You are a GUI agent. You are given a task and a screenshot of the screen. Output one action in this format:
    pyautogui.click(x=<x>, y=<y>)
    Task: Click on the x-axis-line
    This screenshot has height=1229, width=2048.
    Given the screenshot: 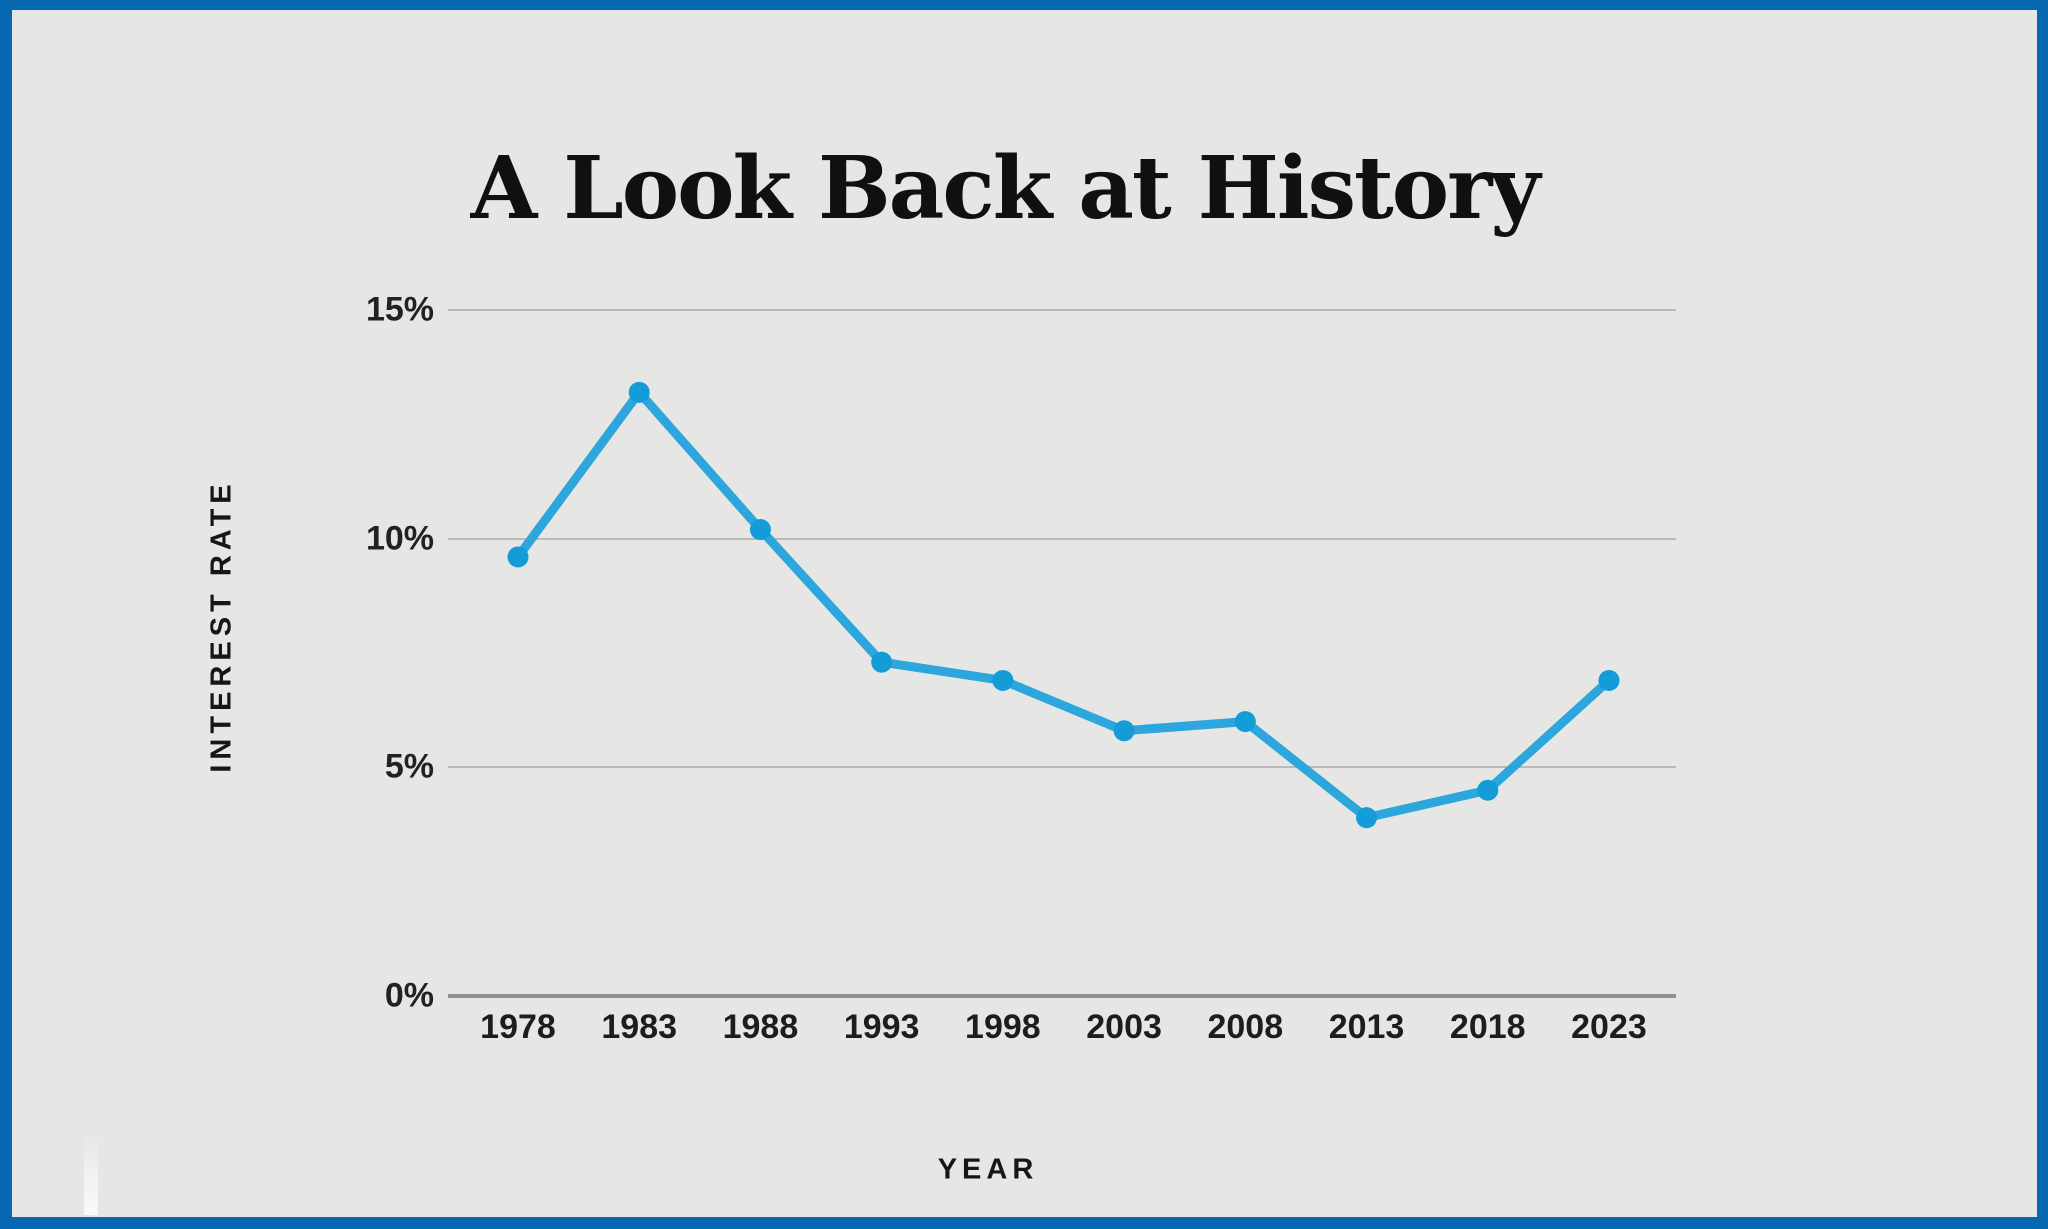 What is the action you would take?
    pyautogui.click(x=1062, y=996)
    